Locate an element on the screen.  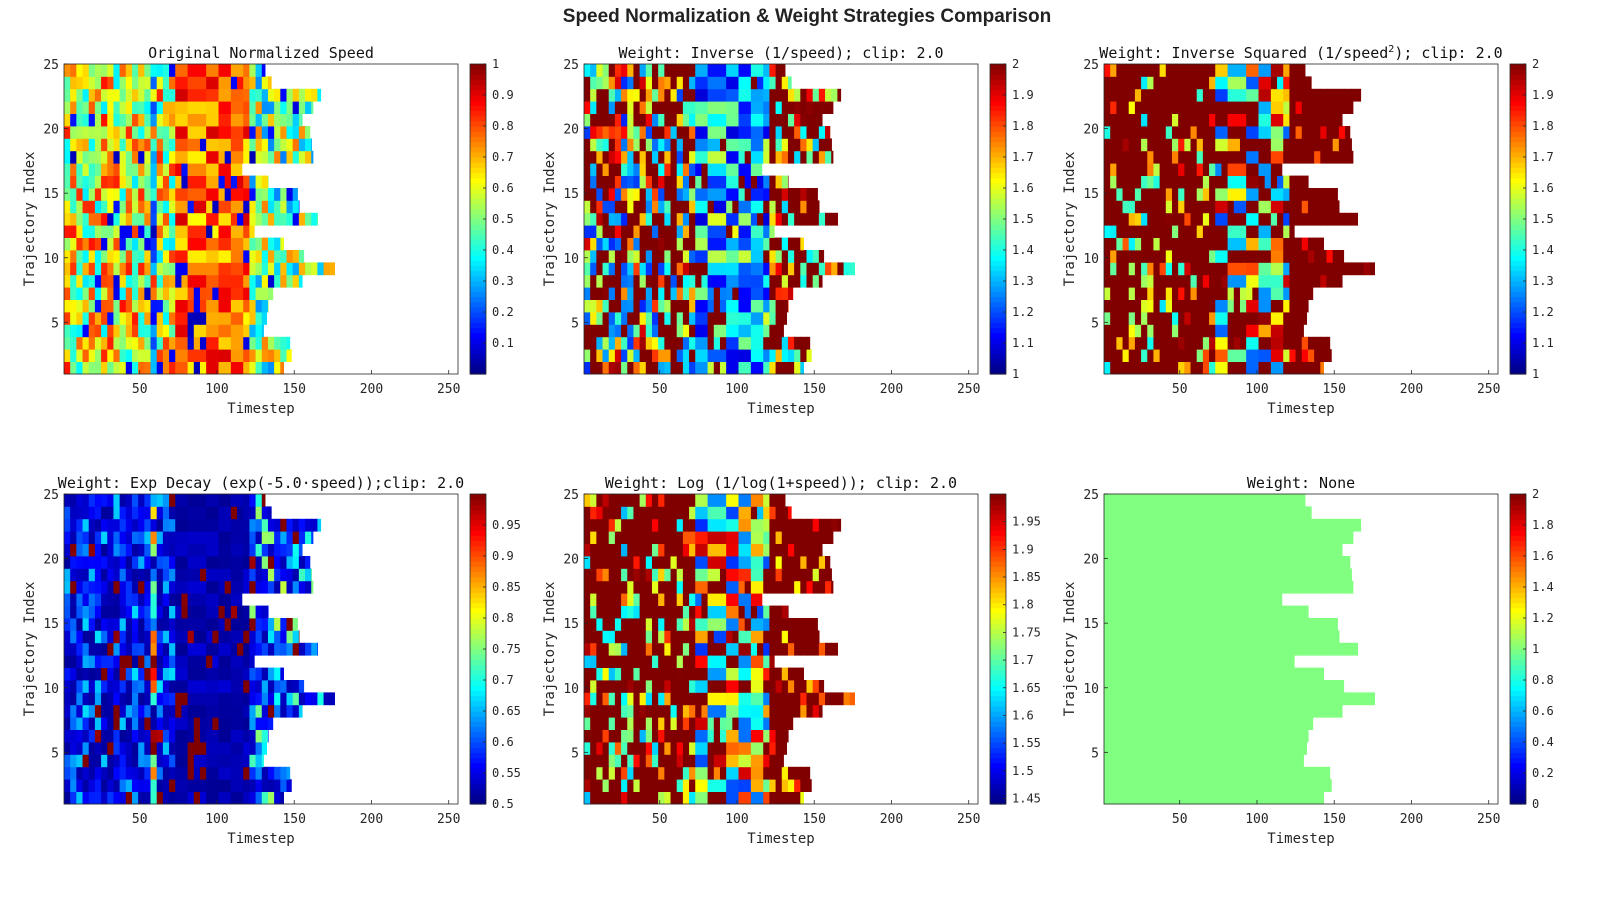
x-tick-label: 50 is located at coordinates (660, 389).